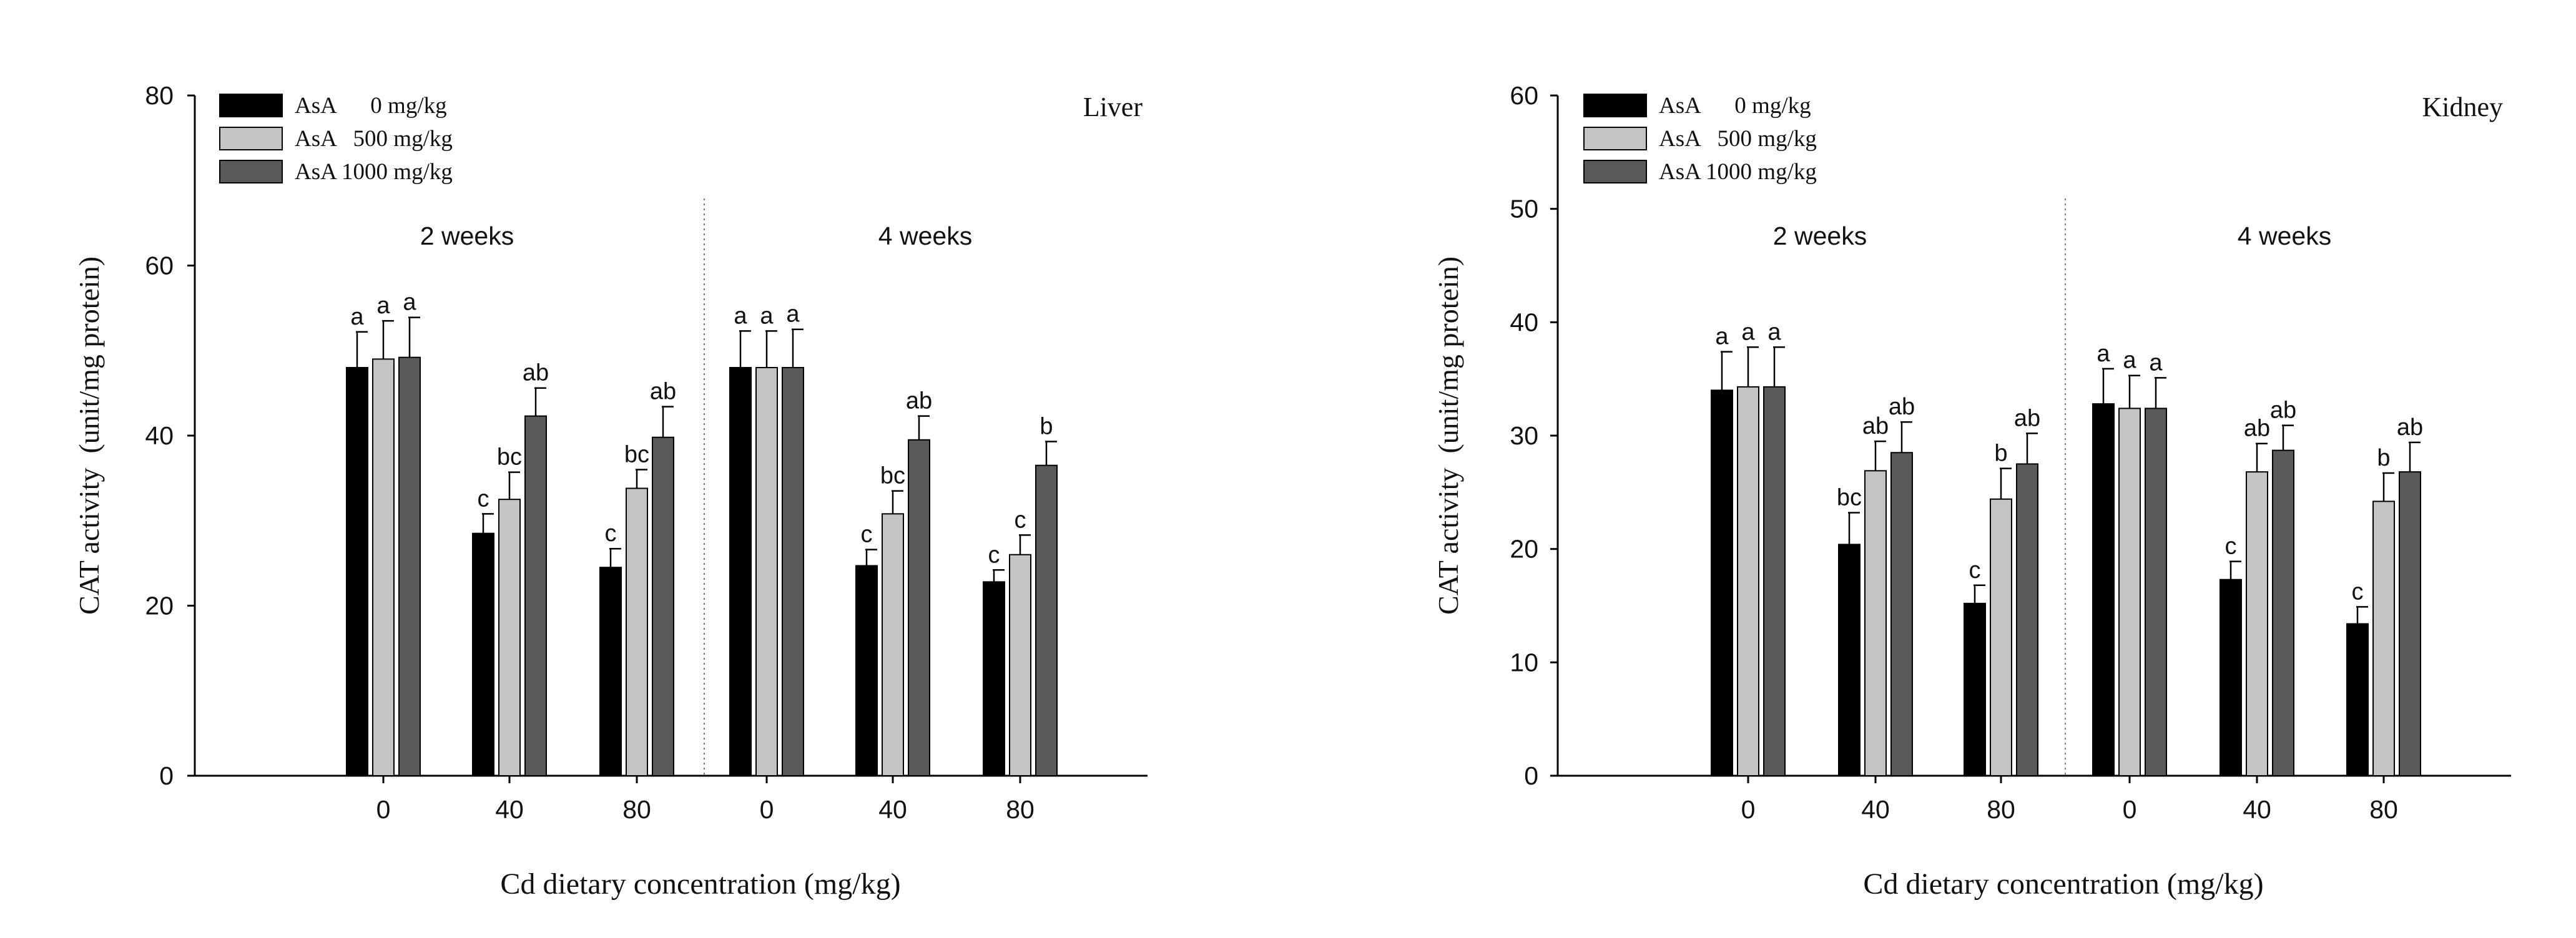 The height and width of the screenshot is (938, 2576). I want to click on period-label: 4 weeks, so click(925, 236).